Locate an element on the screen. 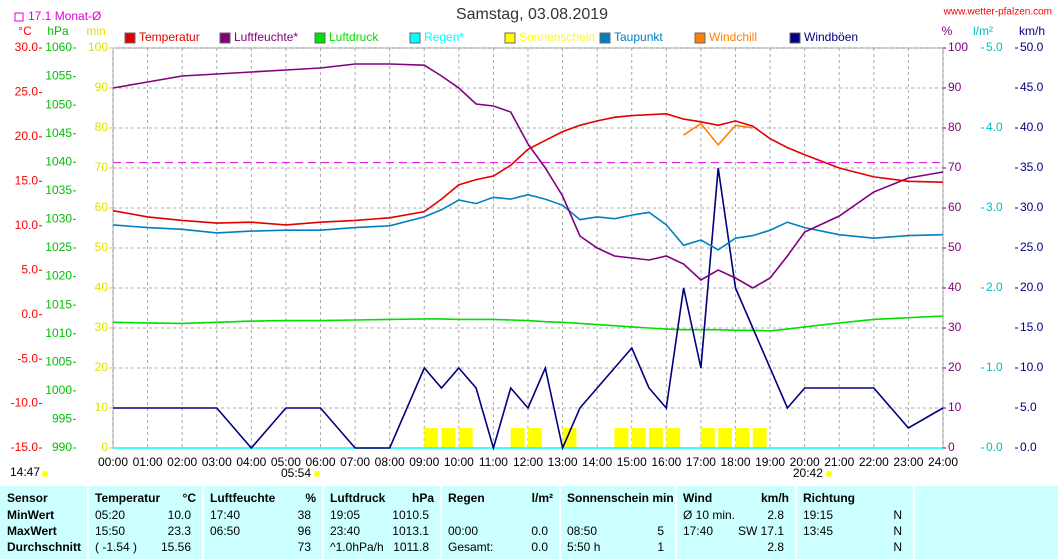 The height and width of the screenshot is (559, 1058). x-tick-label: 04:00 is located at coordinates (251, 462).